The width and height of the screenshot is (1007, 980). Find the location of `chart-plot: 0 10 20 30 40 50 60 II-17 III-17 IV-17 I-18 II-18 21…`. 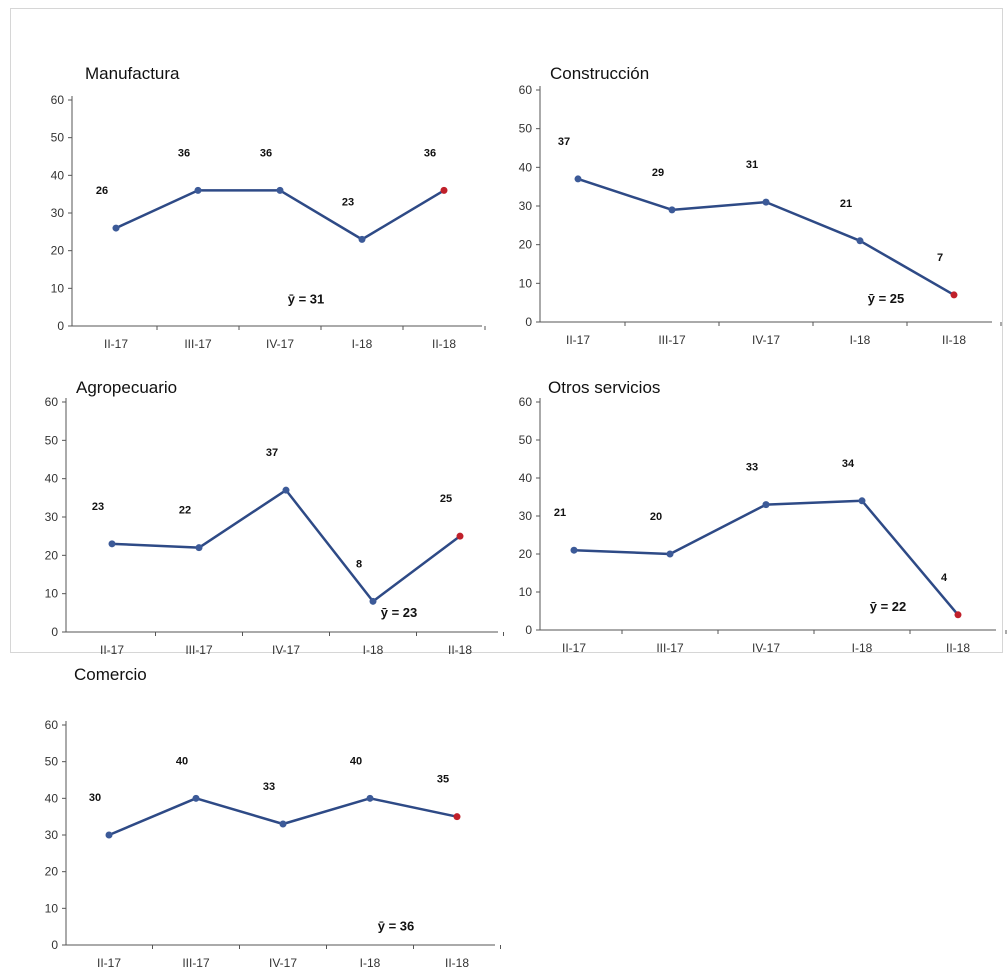

chart-plot: 0 10 20 30 40 50 60 II-17 III-17 IV-17 I-18 II-18 21… is located at coordinates (763, 525).